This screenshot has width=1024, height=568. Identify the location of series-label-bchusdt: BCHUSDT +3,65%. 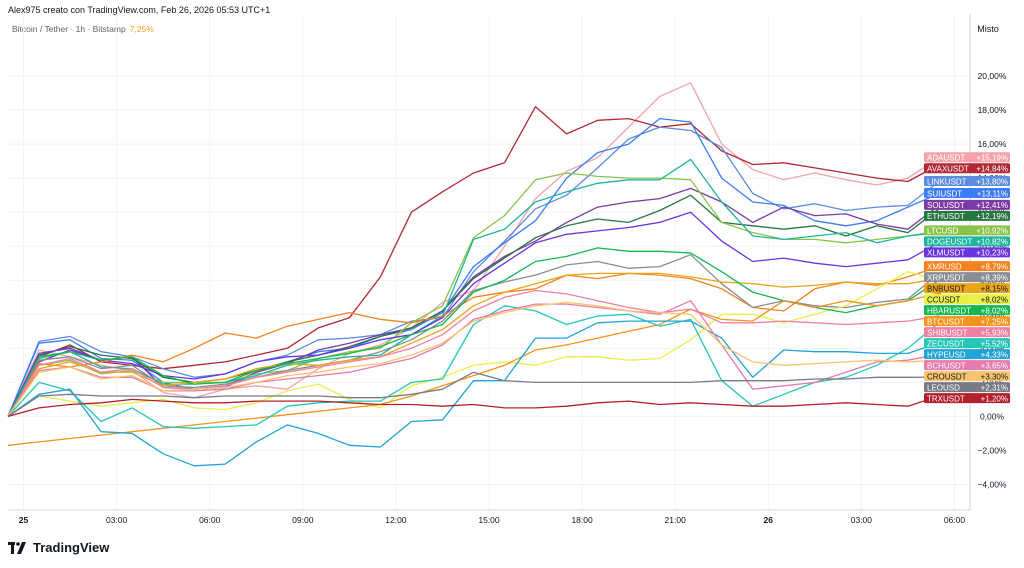
(967, 365).